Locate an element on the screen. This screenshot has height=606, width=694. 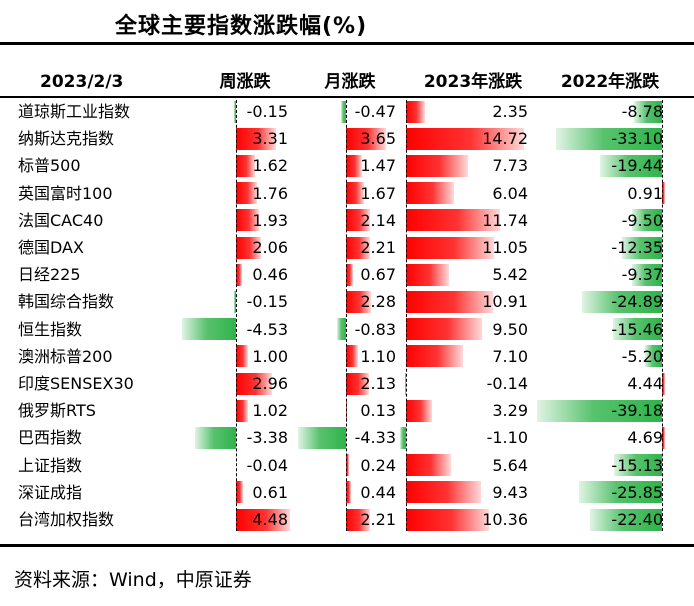
cell-value: 2.06 is located at coordinates (270, 247).